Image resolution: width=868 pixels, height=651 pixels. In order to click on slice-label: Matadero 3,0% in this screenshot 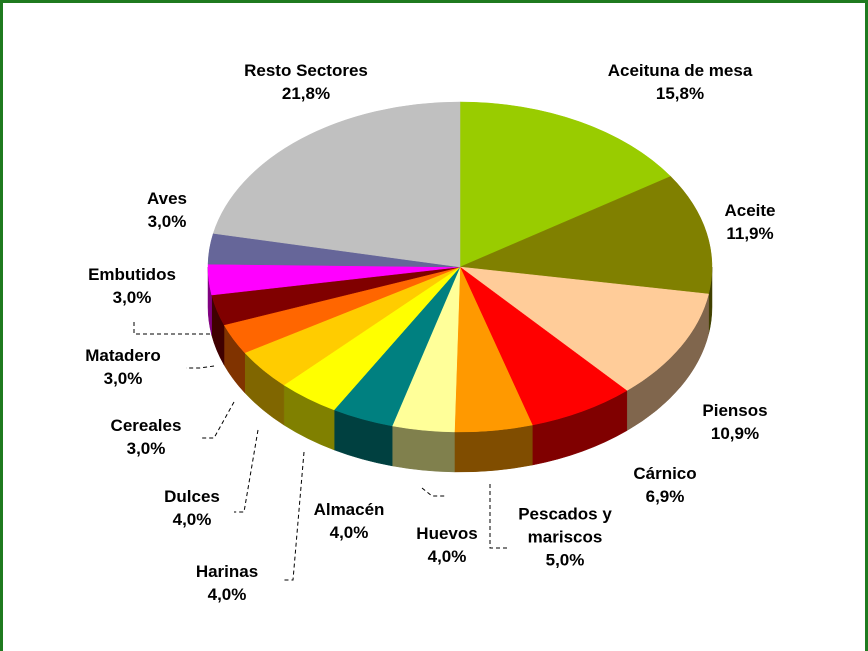, I will do `click(123, 367)`.